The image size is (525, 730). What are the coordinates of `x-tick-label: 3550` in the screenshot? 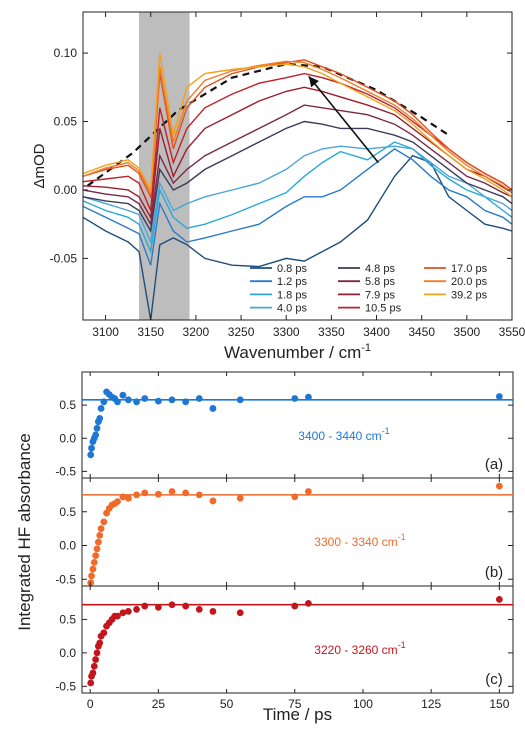 It's located at (512, 332).